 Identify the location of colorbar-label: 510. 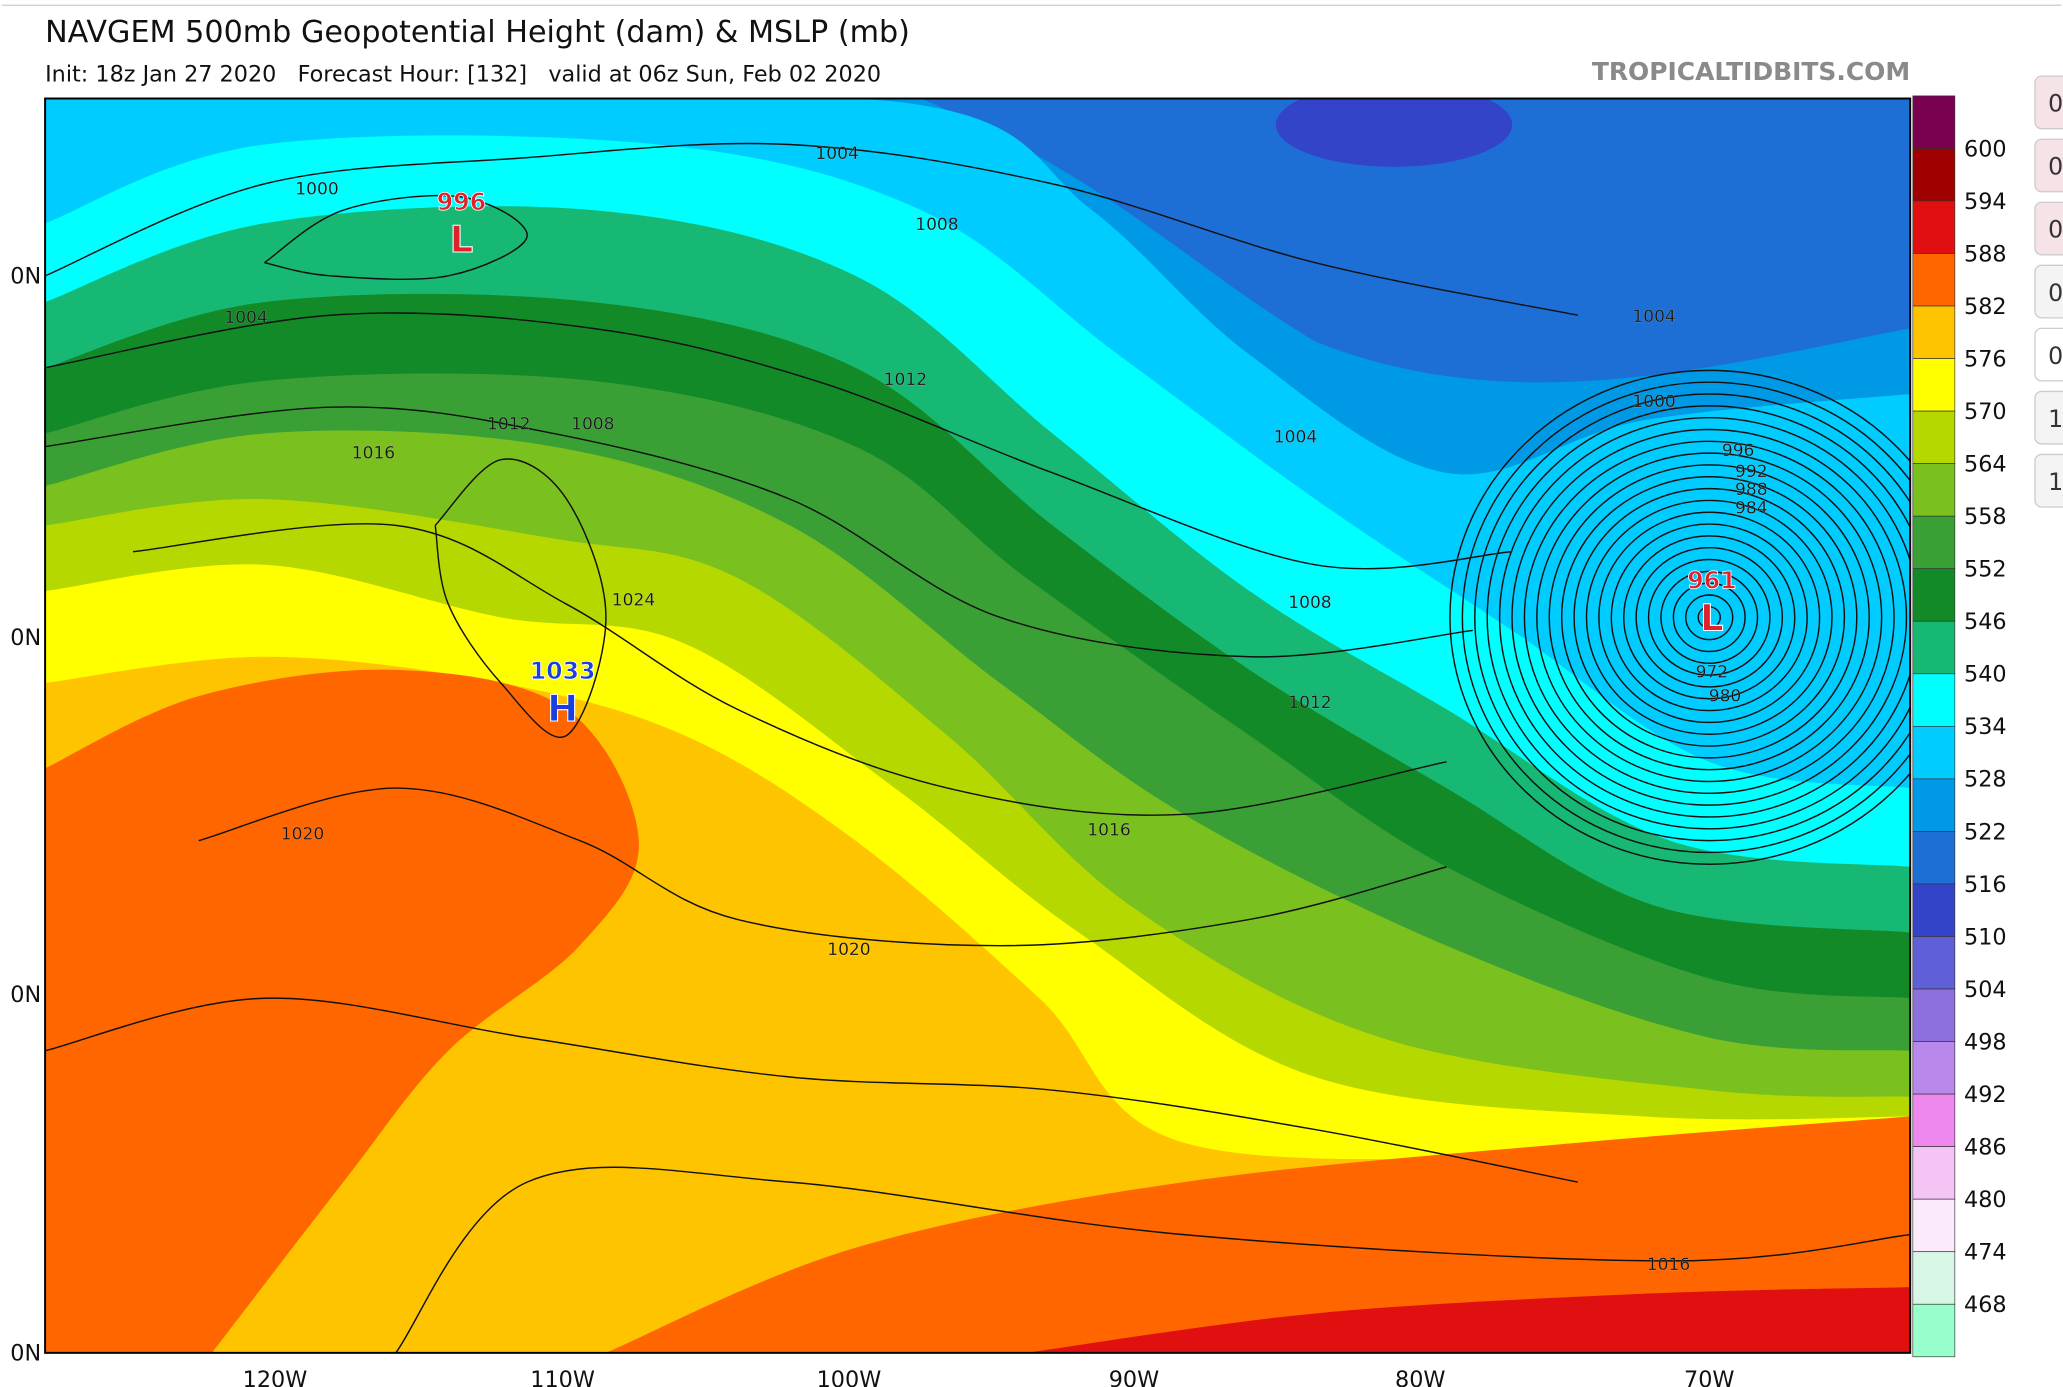
(1985, 937).